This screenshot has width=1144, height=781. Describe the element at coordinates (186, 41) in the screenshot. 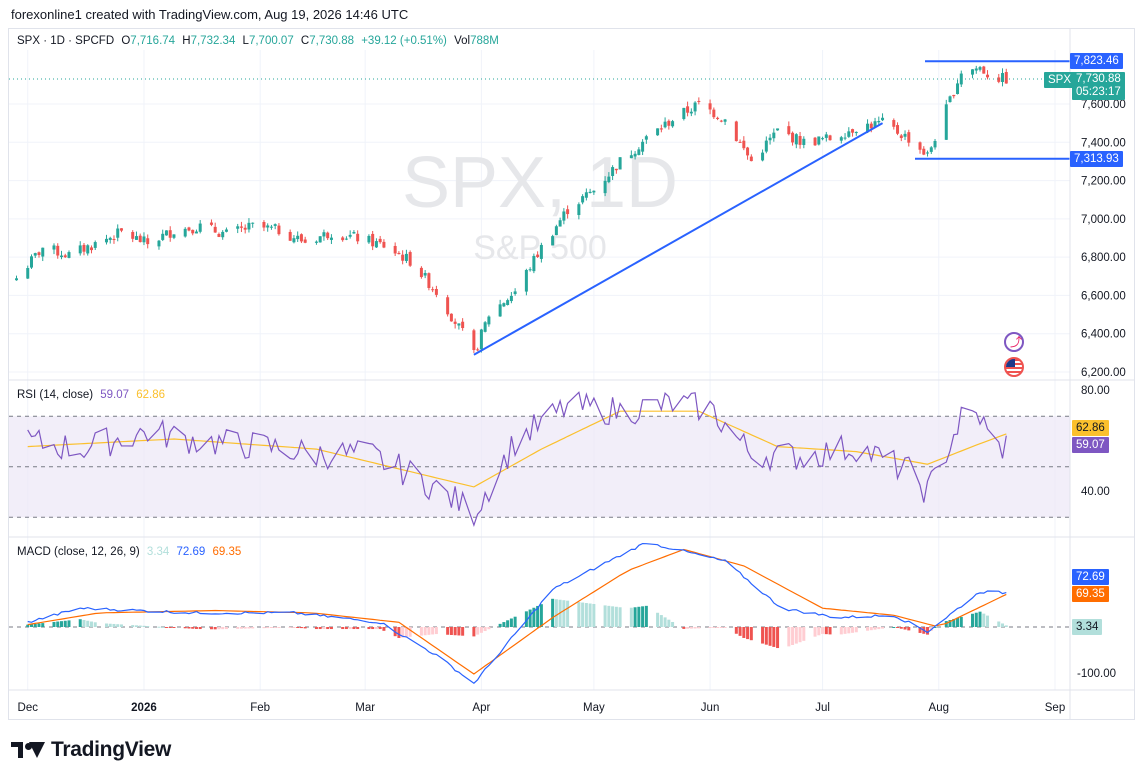

I see `high-label: H` at that location.